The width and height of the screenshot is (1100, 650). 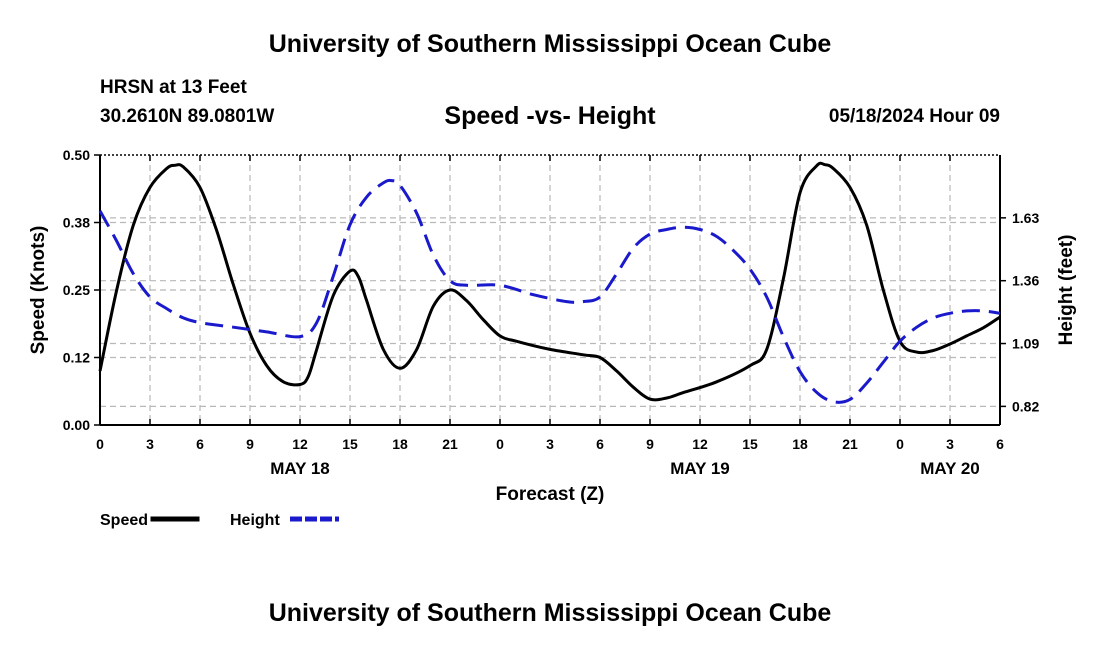 I want to click on legend-label-height: Height, so click(x=255, y=520).